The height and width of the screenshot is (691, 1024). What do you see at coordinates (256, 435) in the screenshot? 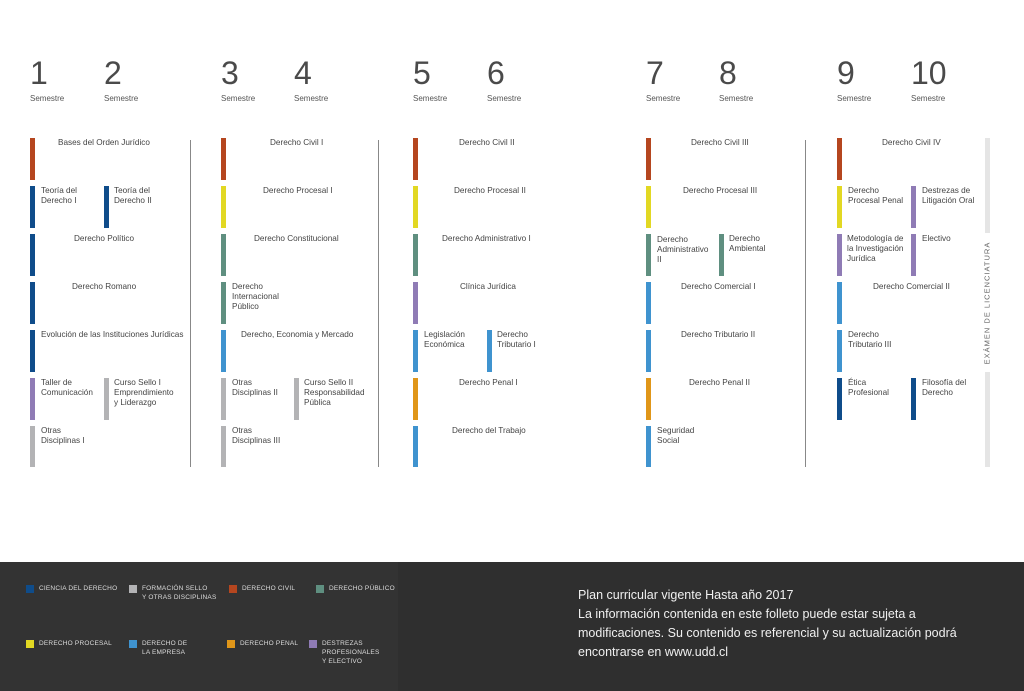
I see `course-title: Otras Disciplinas III` at bounding box center [256, 435].